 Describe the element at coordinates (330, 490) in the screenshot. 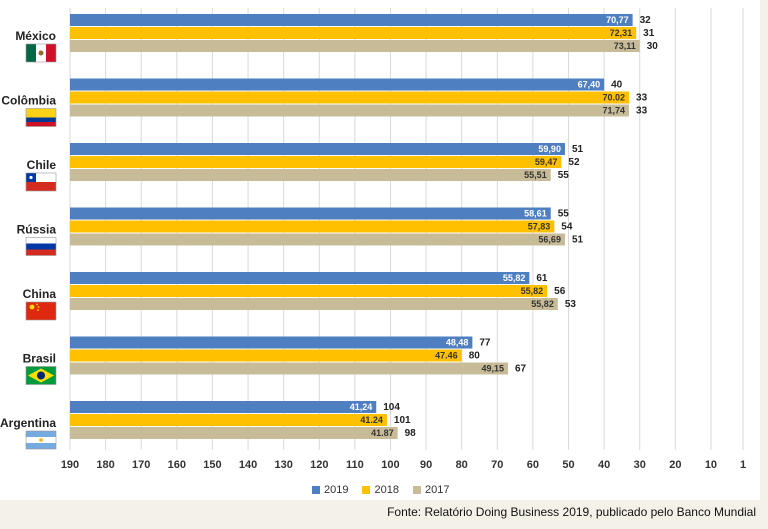

I see `legend-item-2019: 2019` at that location.